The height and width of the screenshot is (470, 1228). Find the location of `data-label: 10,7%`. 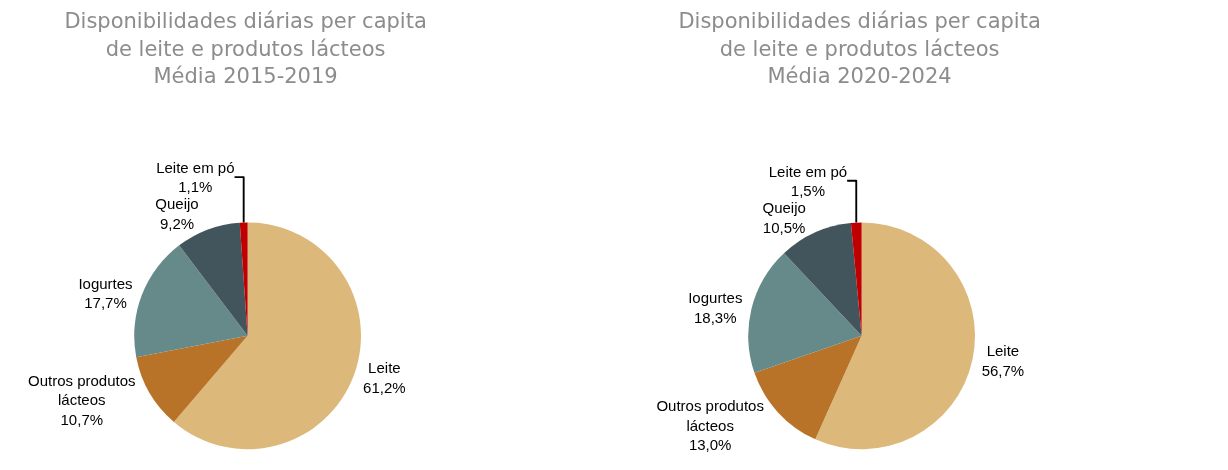

data-label: 10,7% is located at coordinates (82, 419).